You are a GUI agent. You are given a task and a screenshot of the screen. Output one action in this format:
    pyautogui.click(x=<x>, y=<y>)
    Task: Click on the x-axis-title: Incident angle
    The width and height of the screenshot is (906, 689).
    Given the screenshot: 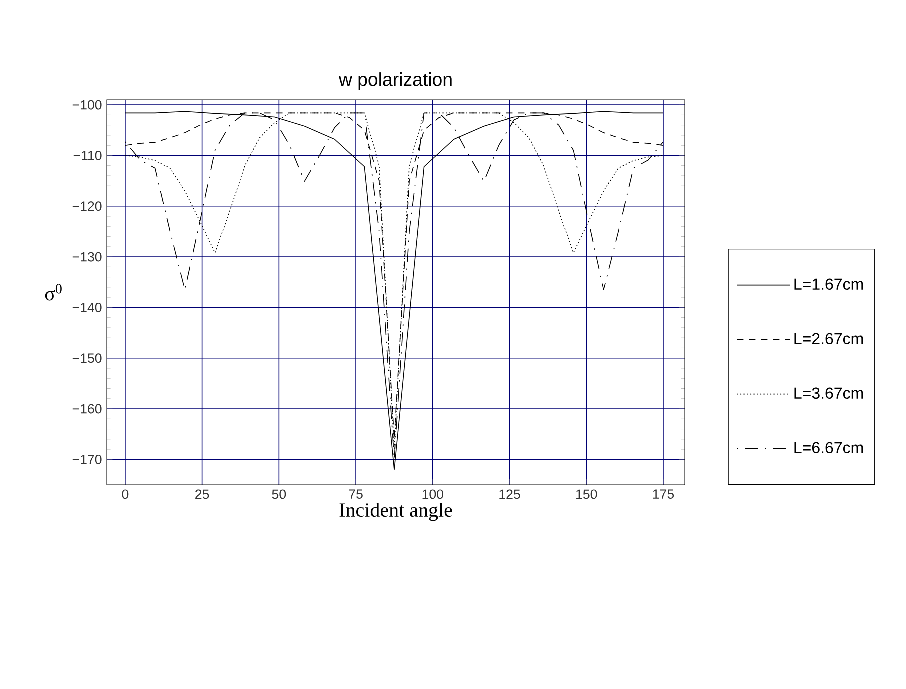 What is the action you would take?
    pyautogui.click(x=396, y=512)
    